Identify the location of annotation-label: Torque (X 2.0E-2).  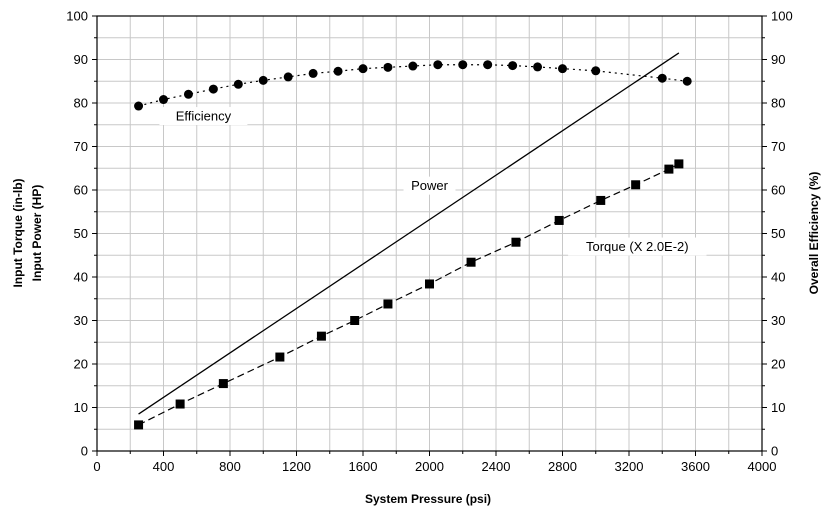
(637, 246).